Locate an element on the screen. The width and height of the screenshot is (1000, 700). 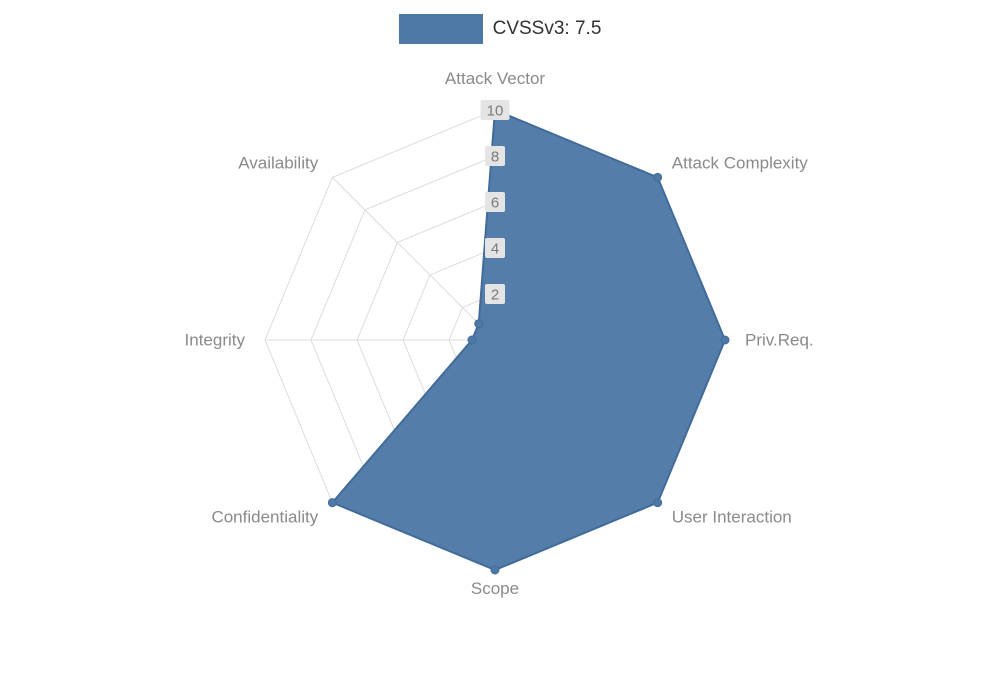
radar-vertex-confidentiality is located at coordinates (332, 503).